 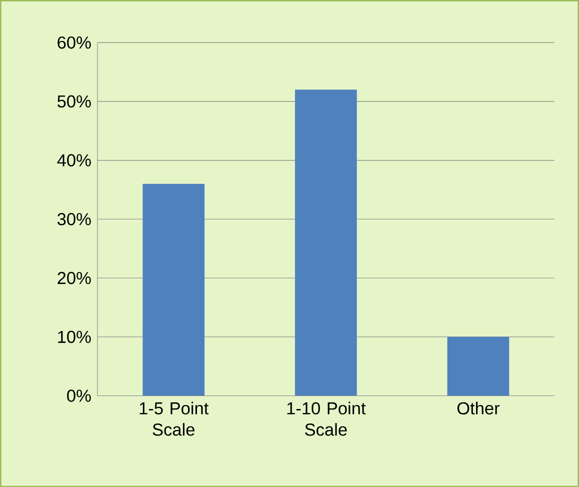 I want to click on y-tick-label: 20%, so click(x=74, y=278).